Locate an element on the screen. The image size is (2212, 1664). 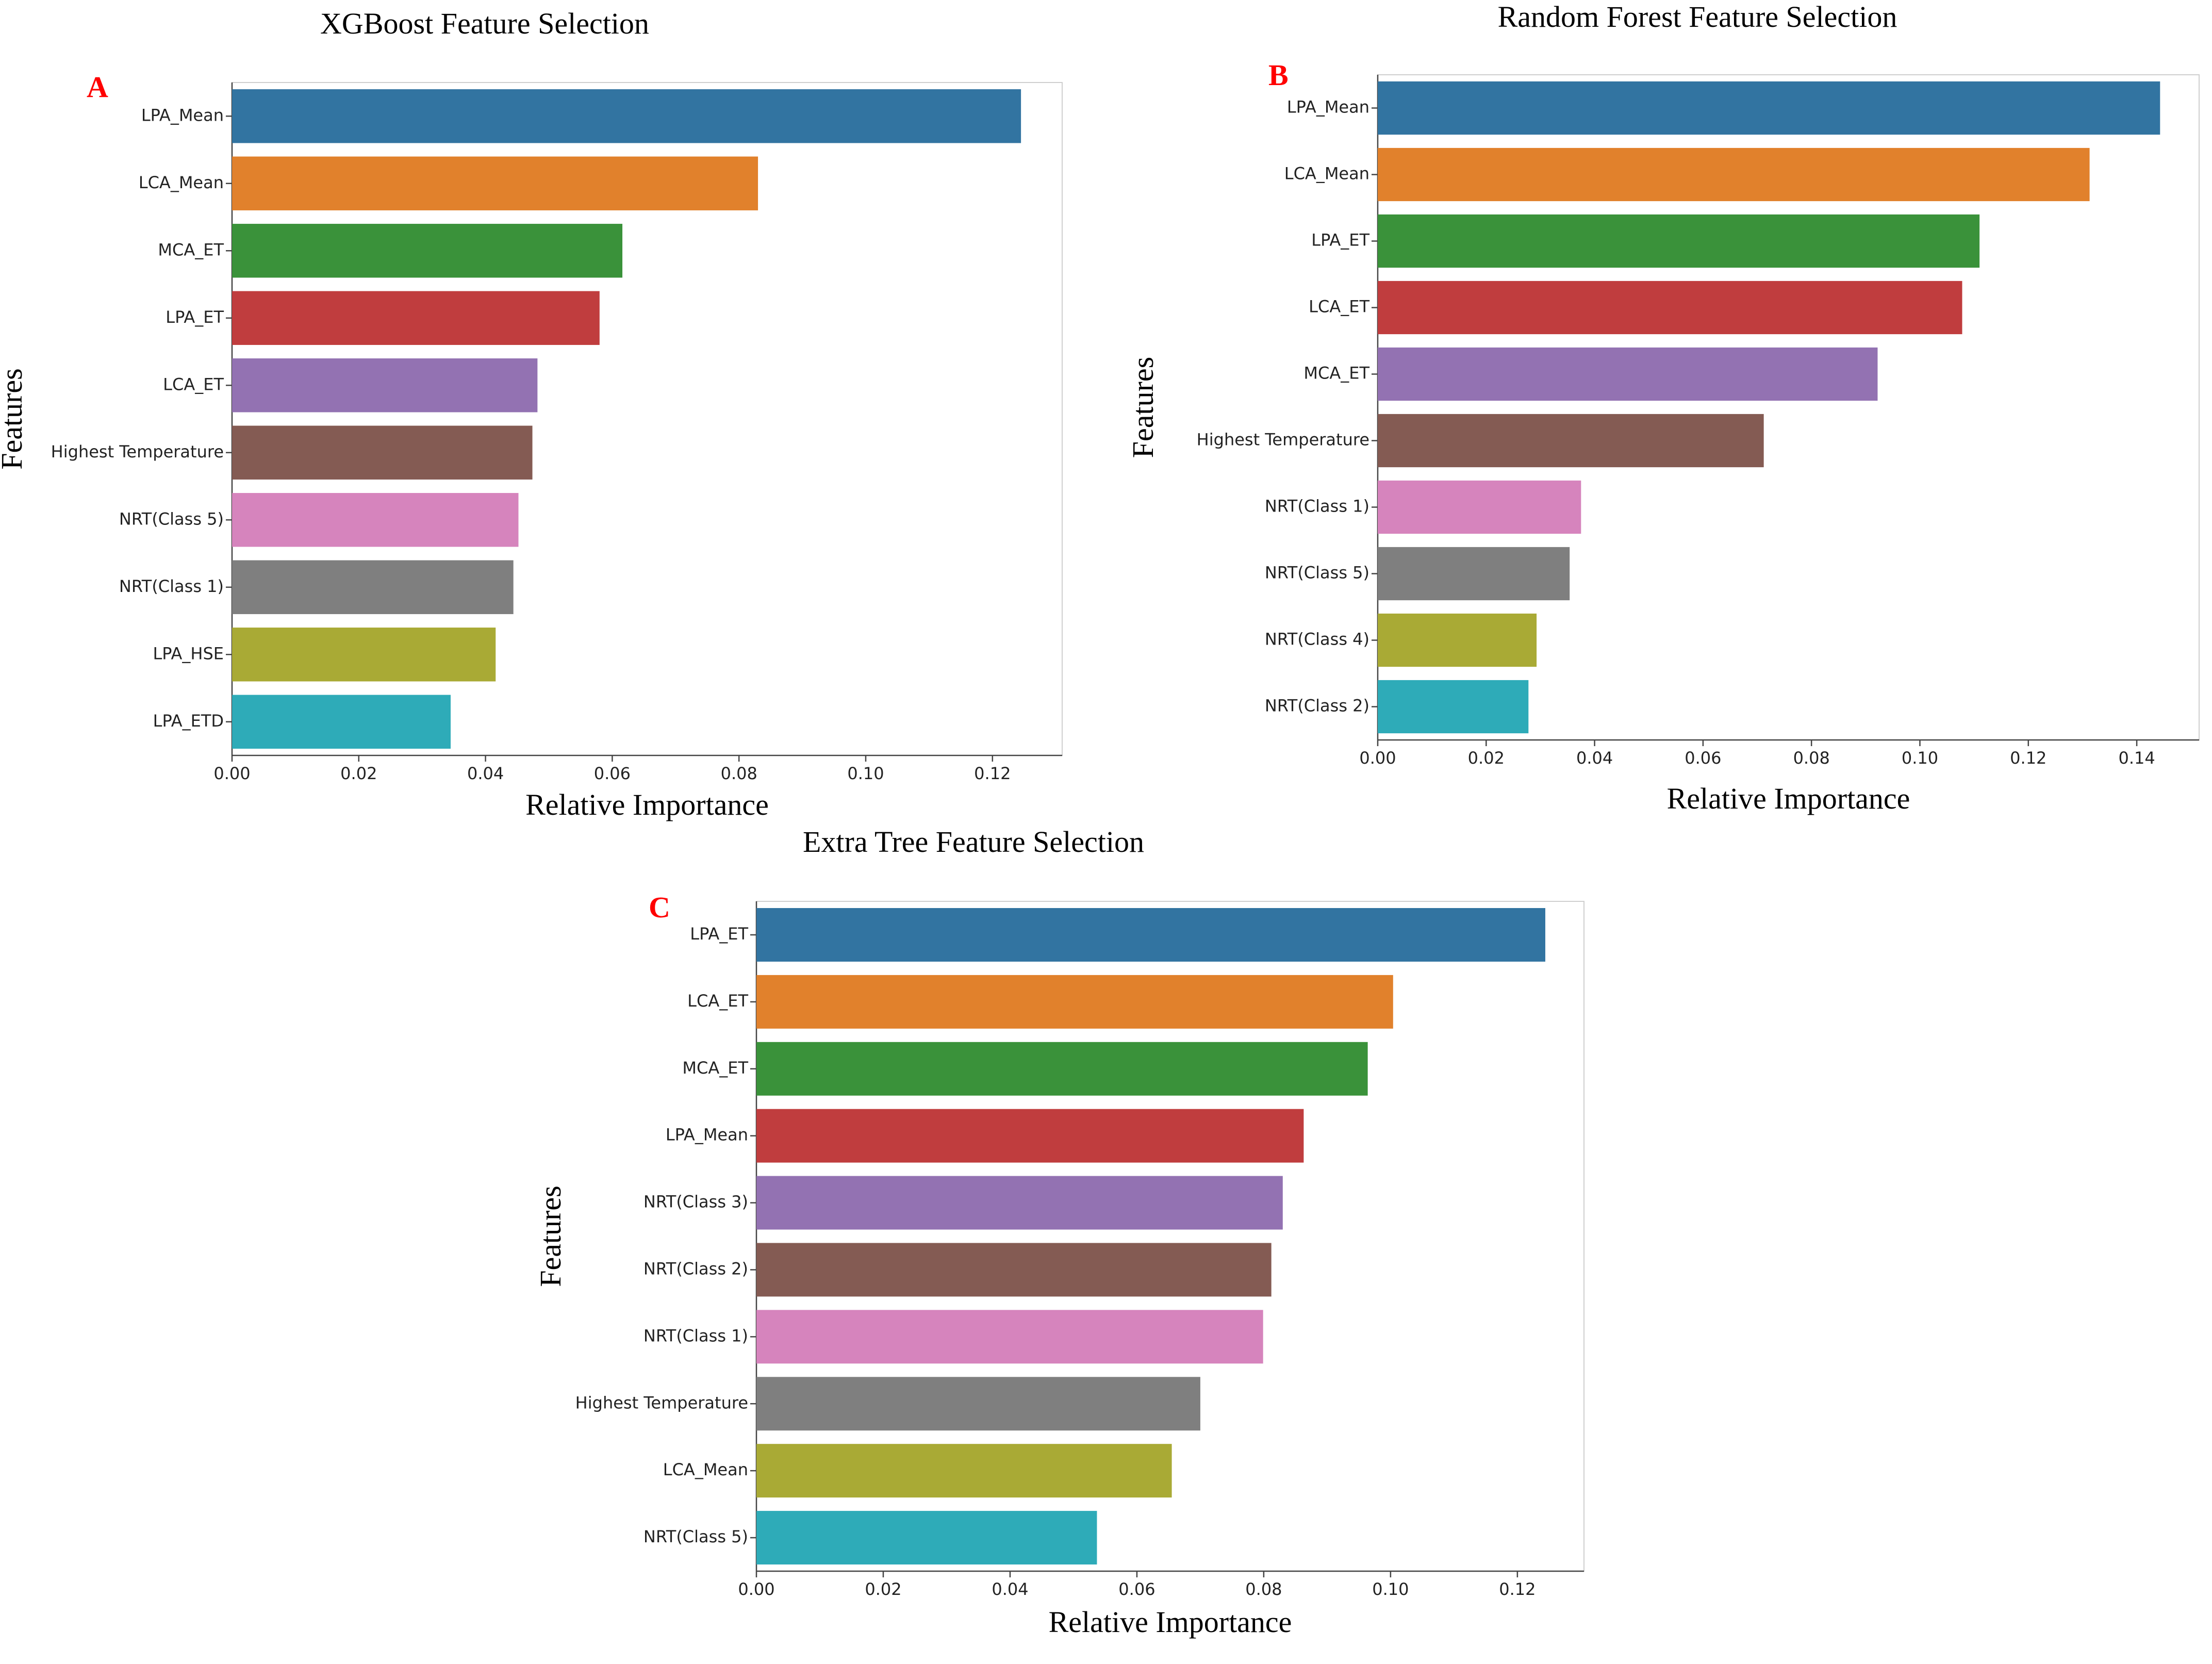
y-tick-label: NRT(Class 4) is located at coordinates (1317, 639).